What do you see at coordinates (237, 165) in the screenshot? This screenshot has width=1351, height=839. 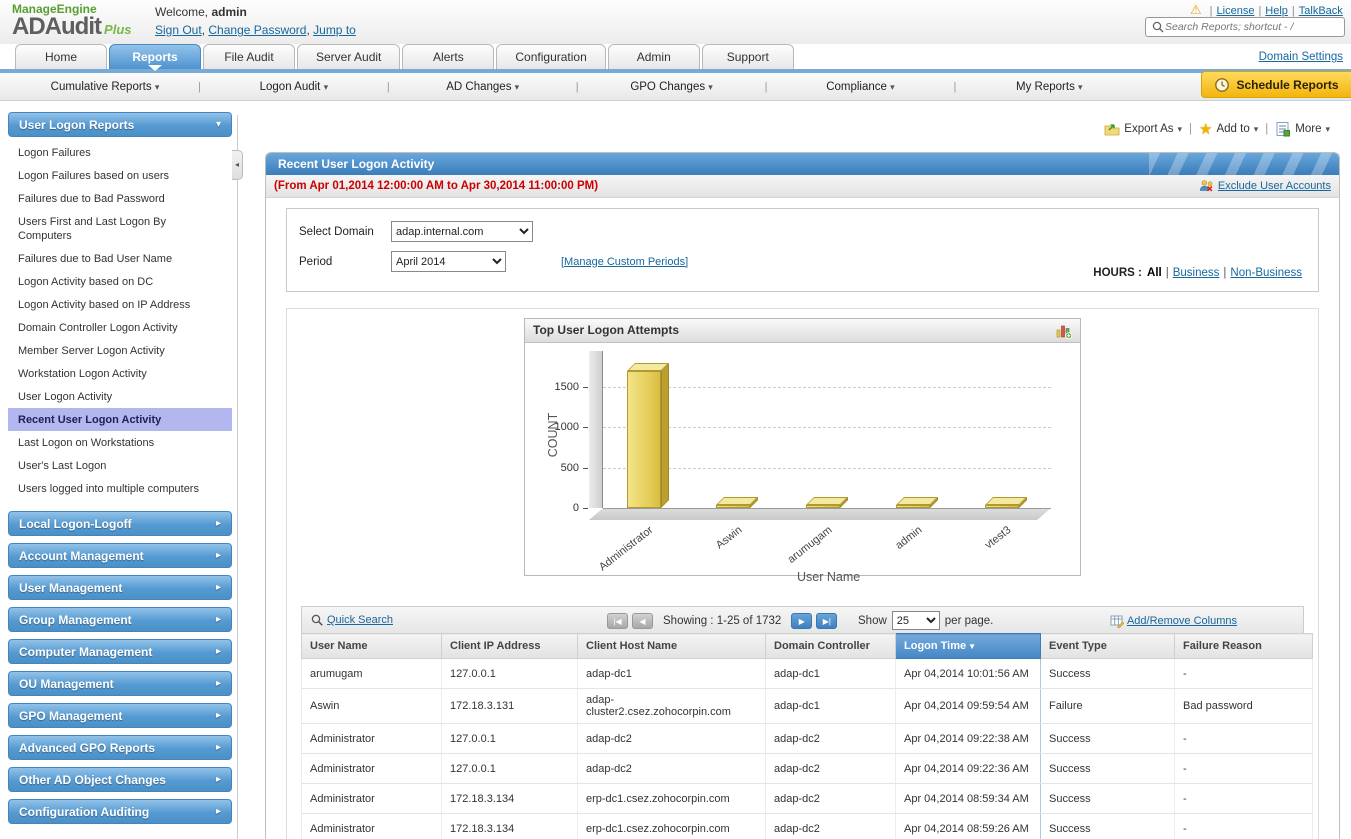 I see `sidebar-collapse-handle: ◂` at bounding box center [237, 165].